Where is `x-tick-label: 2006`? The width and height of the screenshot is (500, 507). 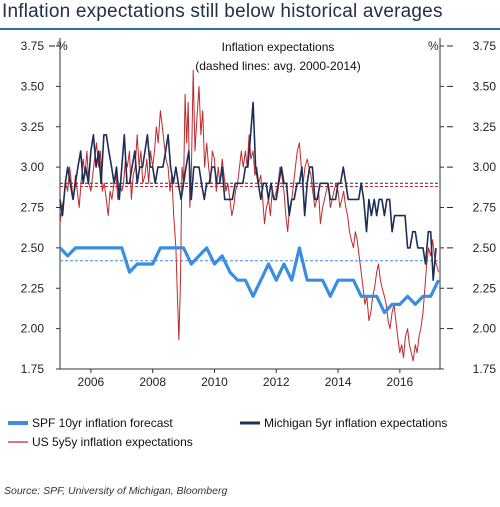
x-tick-label: 2006 is located at coordinates (91, 382).